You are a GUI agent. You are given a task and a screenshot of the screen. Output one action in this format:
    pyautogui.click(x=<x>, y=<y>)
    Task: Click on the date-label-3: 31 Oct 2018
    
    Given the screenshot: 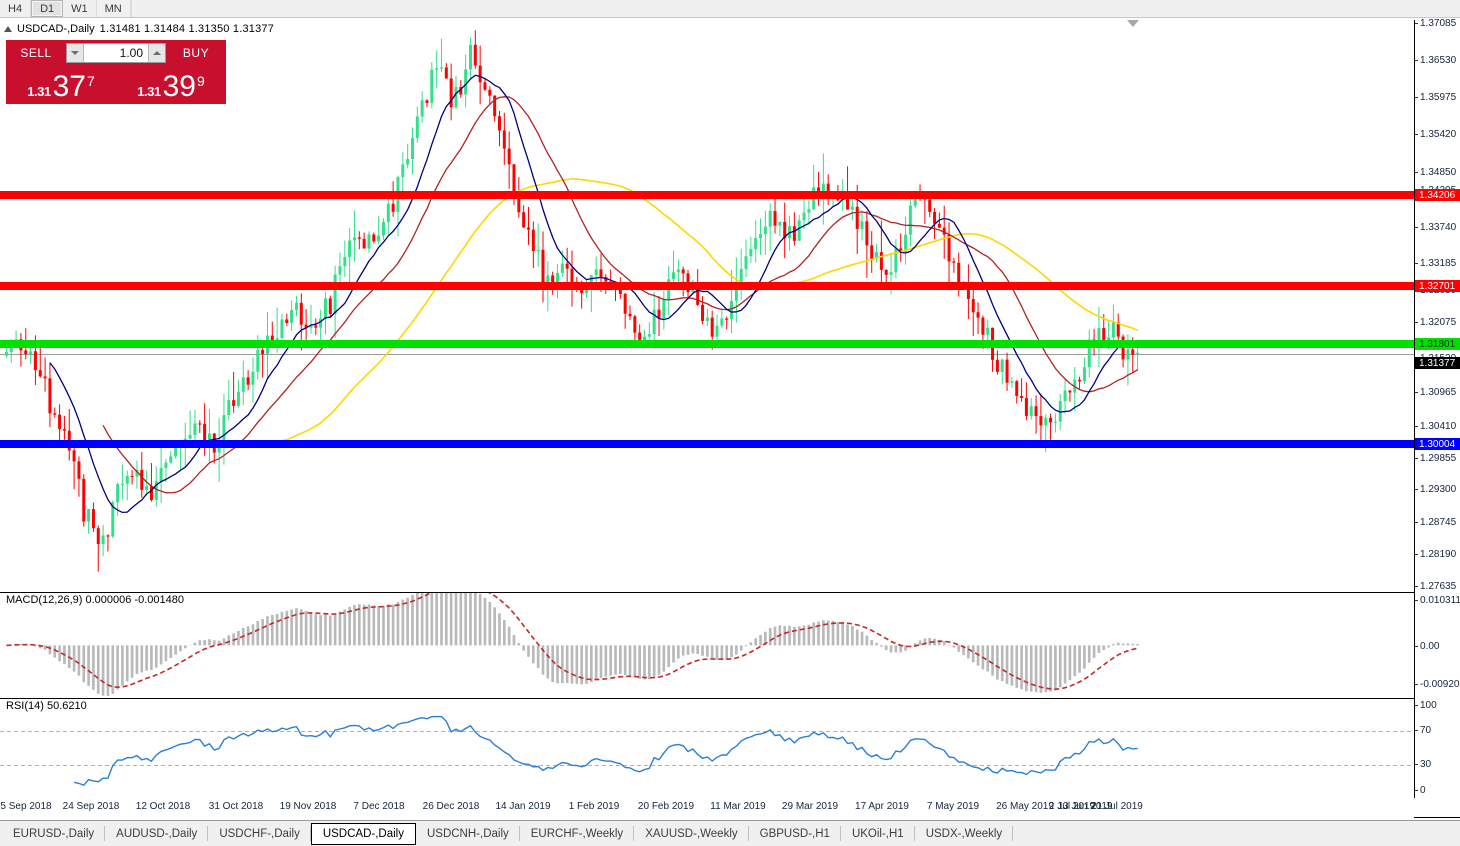 What is the action you would take?
    pyautogui.click(x=236, y=806)
    